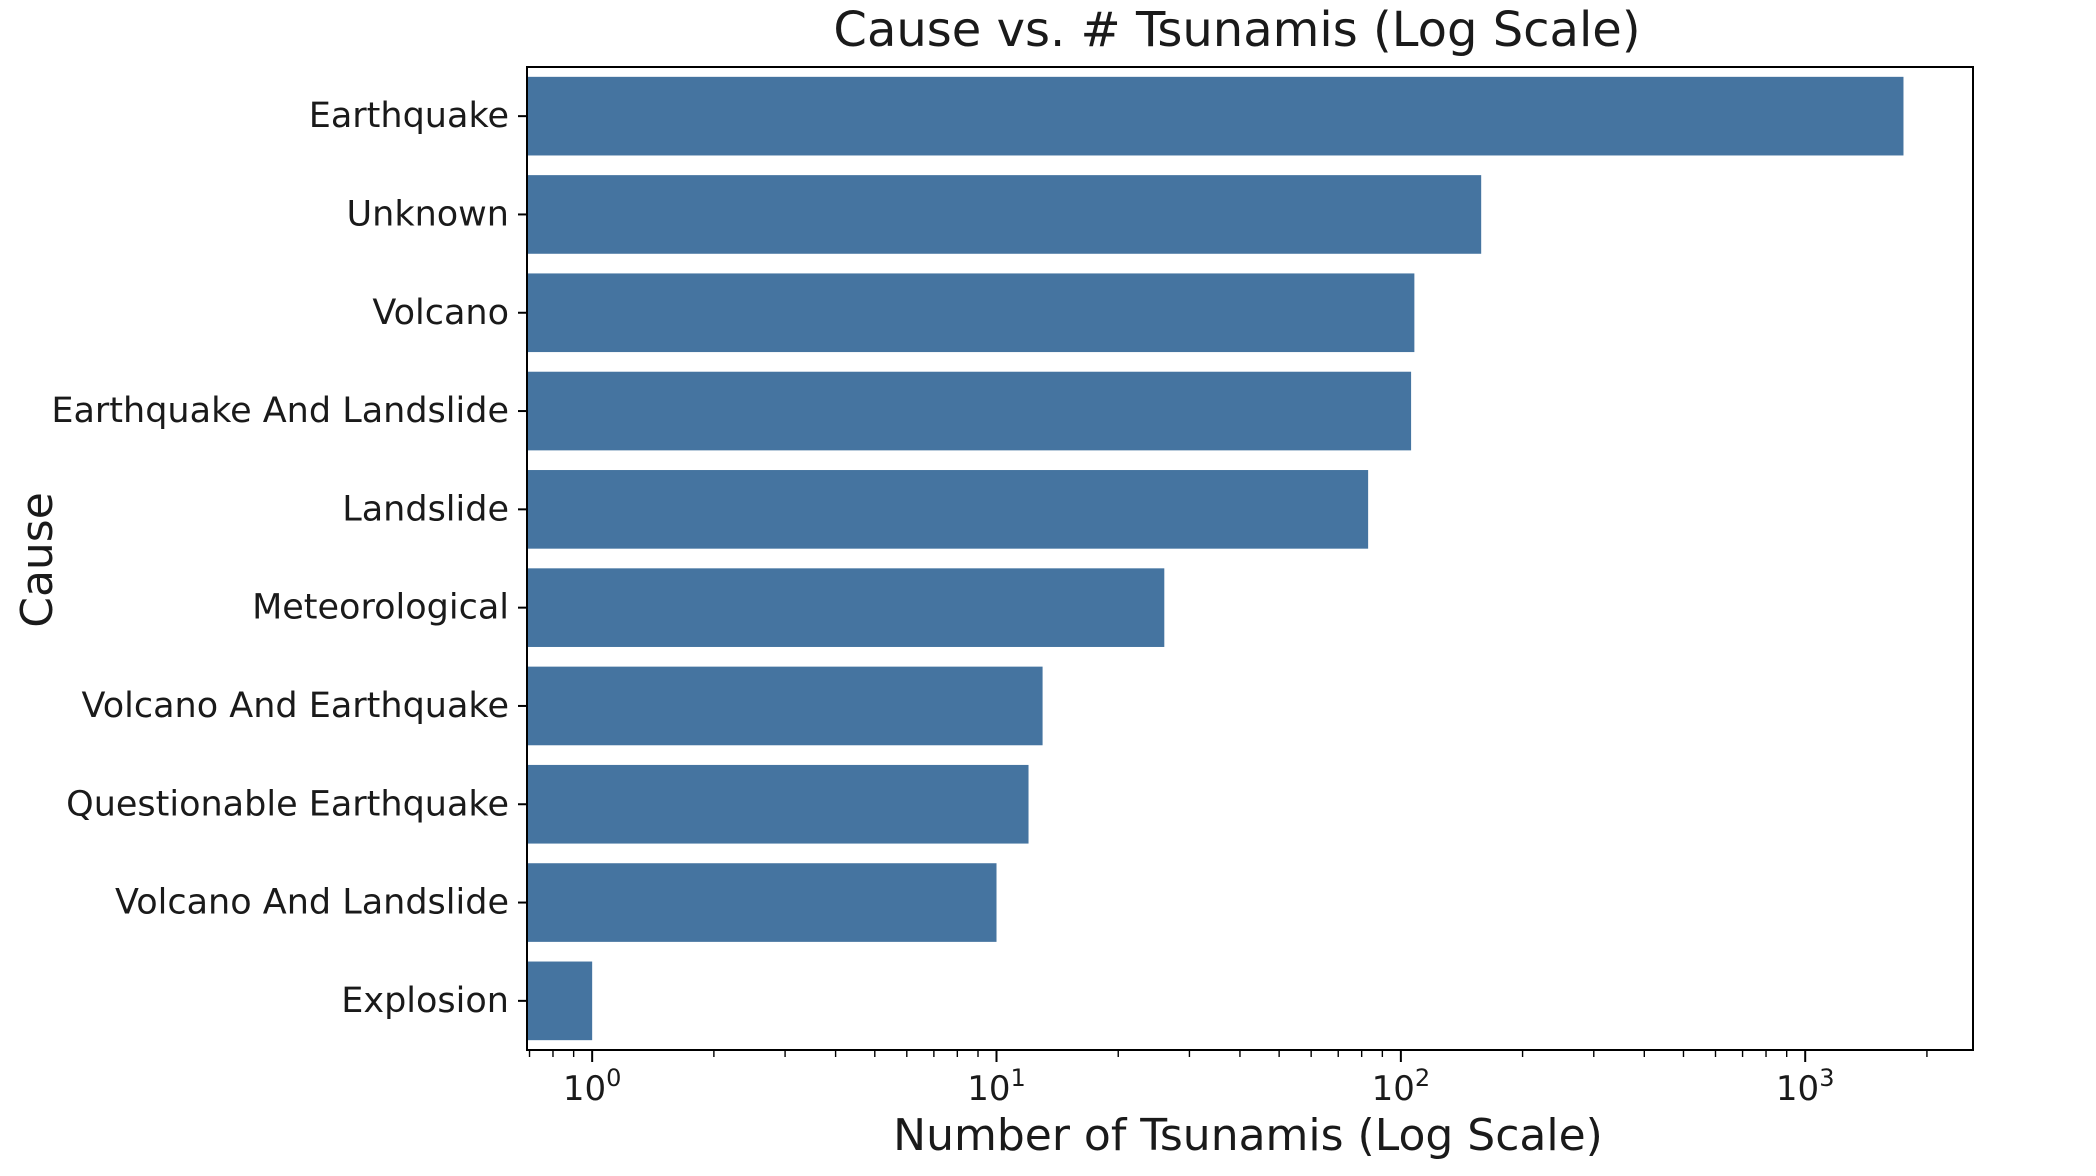 The height and width of the screenshot is (1176, 2096). Describe the element at coordinates (1248, 1135) in the screenshot. I see `x-axis-label: Number of Tsunamis (Log Scale)` at that location.